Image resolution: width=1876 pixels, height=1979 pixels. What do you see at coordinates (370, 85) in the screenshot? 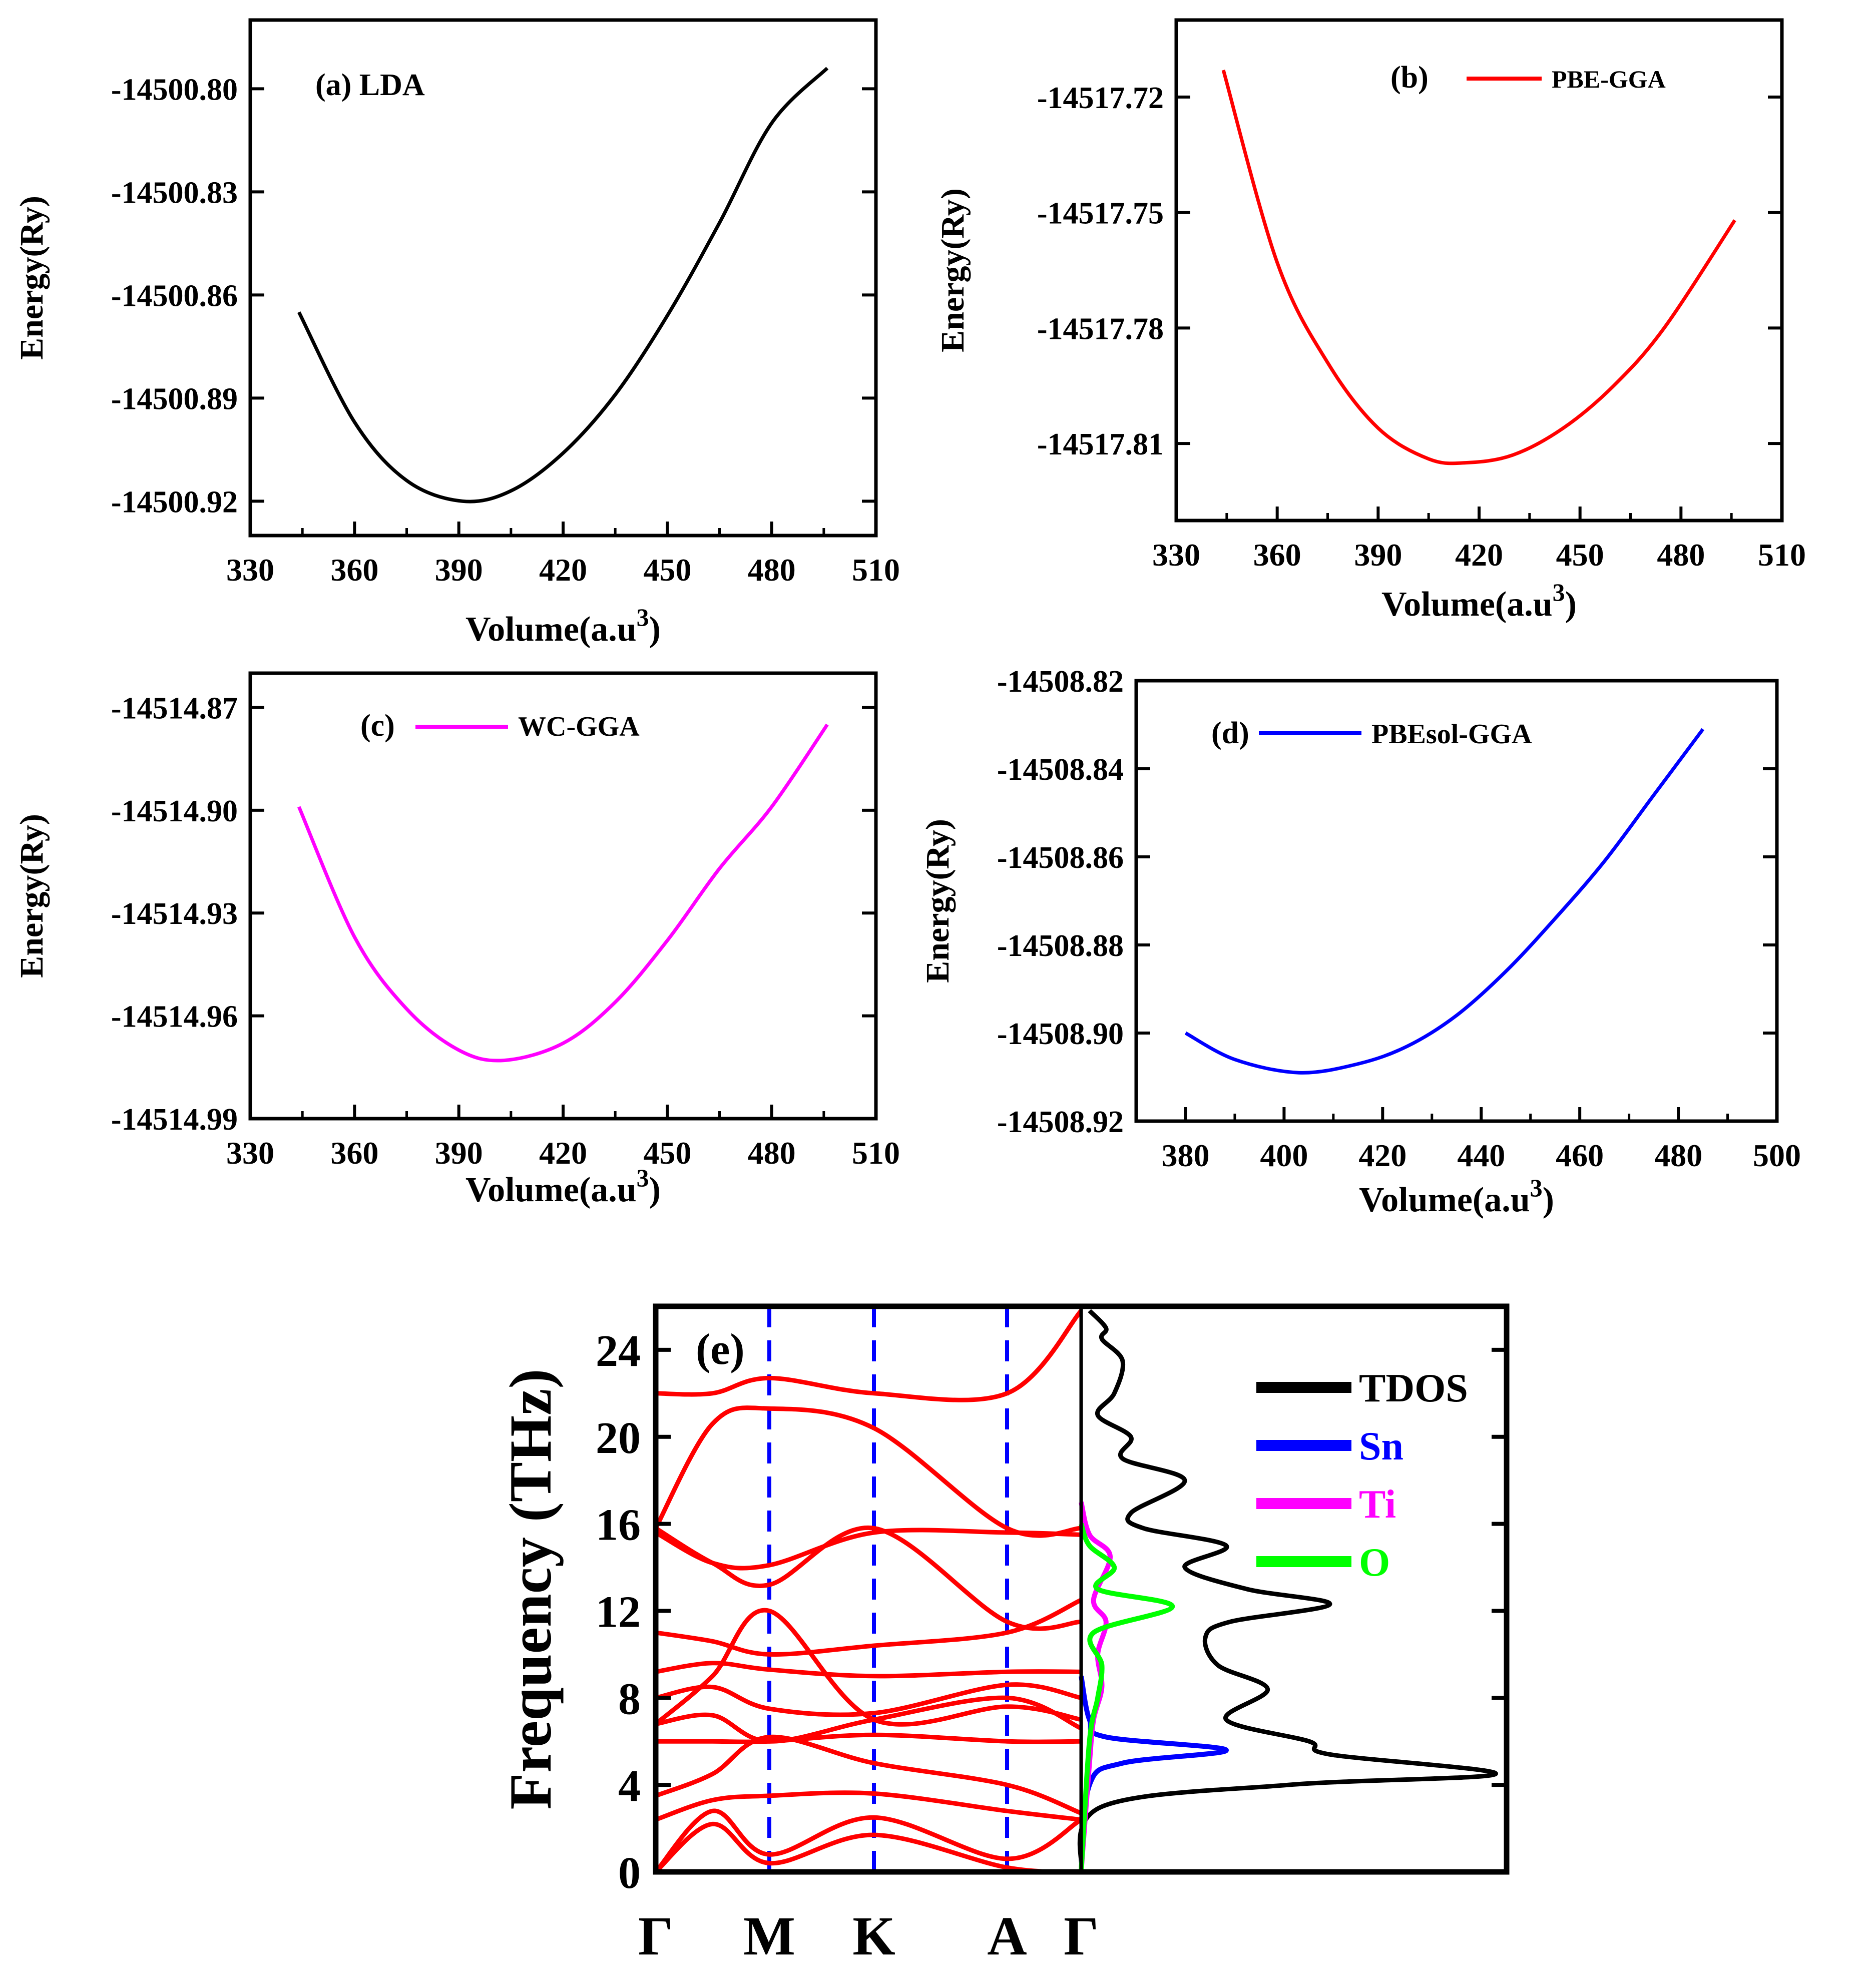
I see `panel-a-label: (a) LDA` at bounding box center [370, 85].